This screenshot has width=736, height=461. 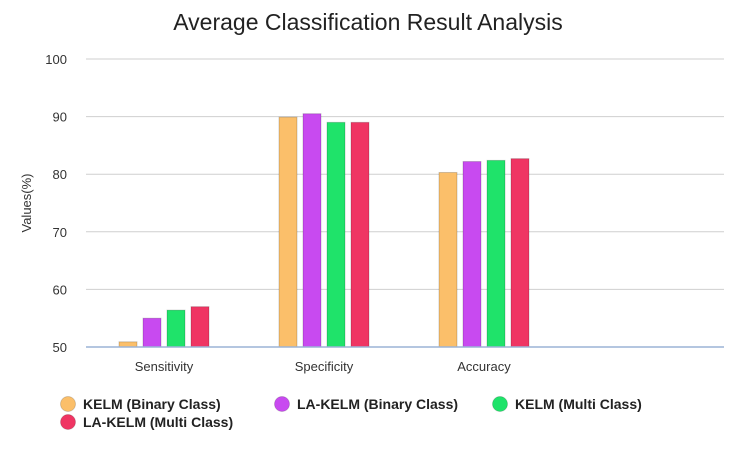 I want to click on y-tick-label: 50, so click(x=60, y=347).